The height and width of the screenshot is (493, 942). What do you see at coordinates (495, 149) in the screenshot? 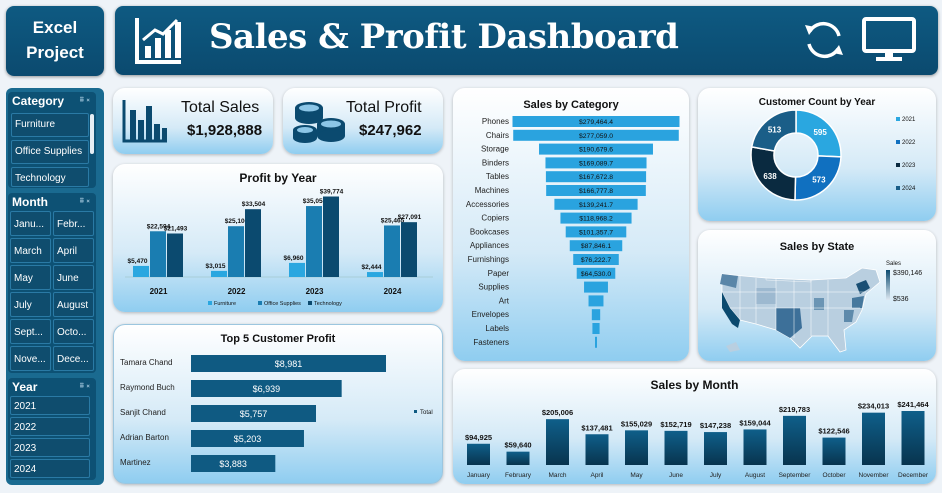
I see `y-tick-label: Storage` at bounding box center [495, 149].